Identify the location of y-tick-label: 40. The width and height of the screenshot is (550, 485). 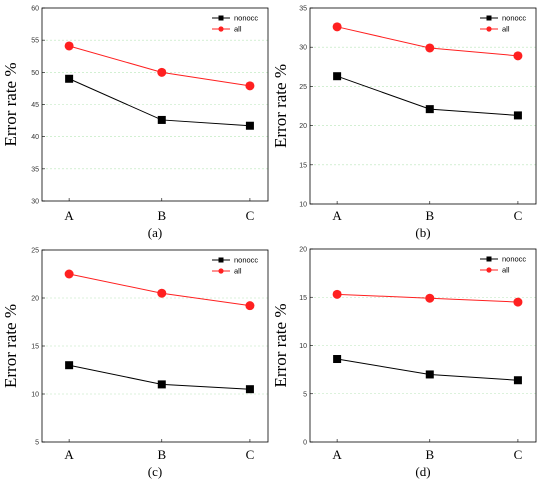
(35, 137).